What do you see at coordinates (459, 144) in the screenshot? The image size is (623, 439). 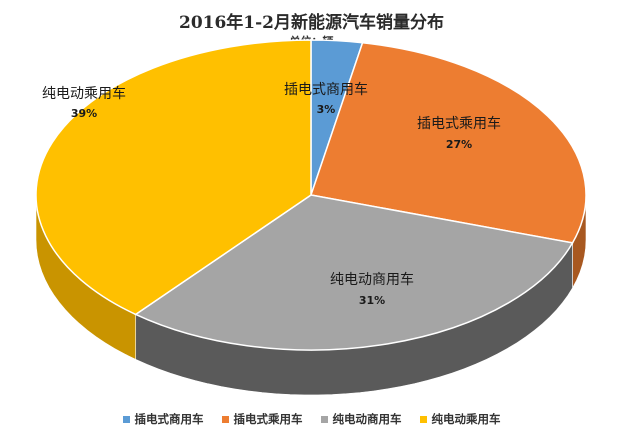 I see `data-label-percent-1: 27%` at bounding box center [459, 144].